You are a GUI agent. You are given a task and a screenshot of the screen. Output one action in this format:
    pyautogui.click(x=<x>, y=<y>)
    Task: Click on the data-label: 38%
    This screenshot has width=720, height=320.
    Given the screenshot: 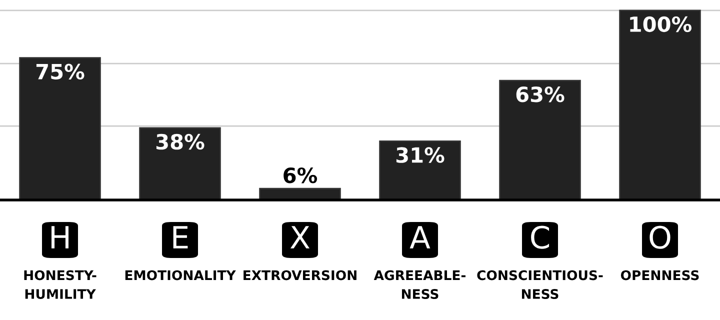 What is the action you would take?
    pyautogui.click(x=180, y=142)
    